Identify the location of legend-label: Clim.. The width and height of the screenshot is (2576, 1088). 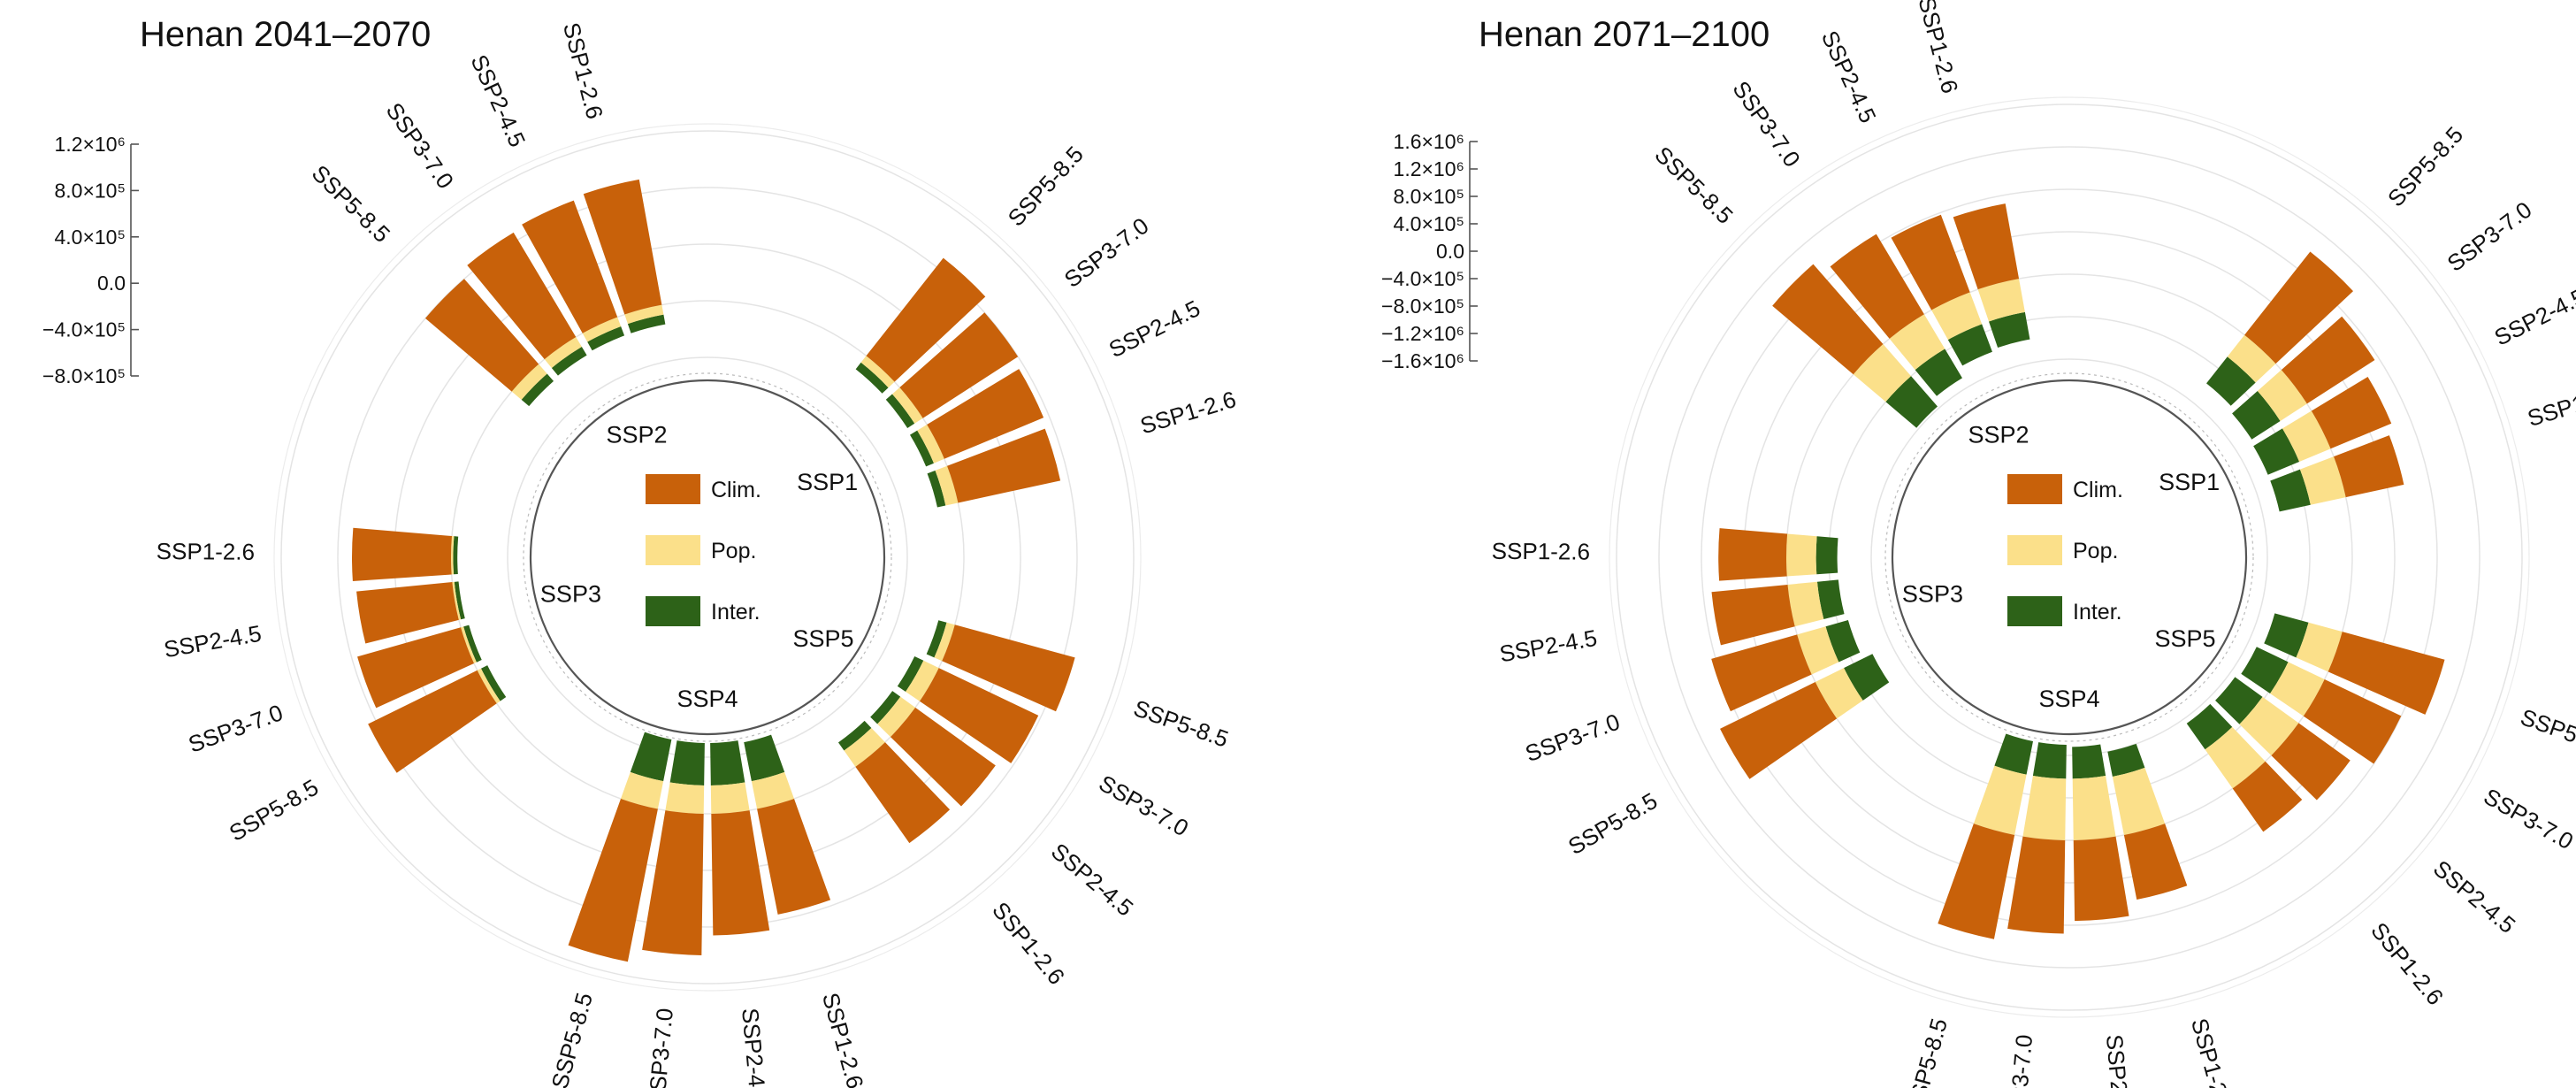
(736, 490).